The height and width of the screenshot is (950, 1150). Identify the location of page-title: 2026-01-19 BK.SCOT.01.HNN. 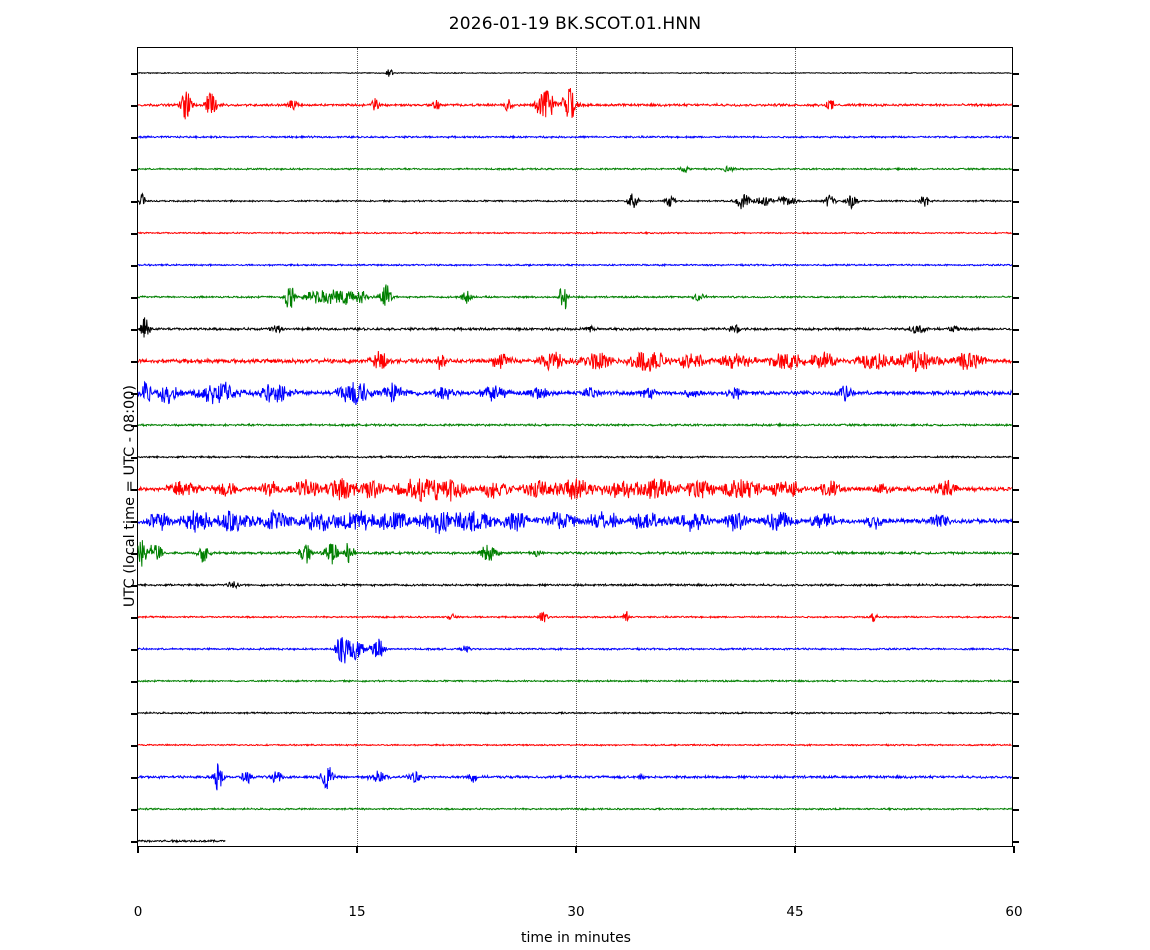
(575, 24).